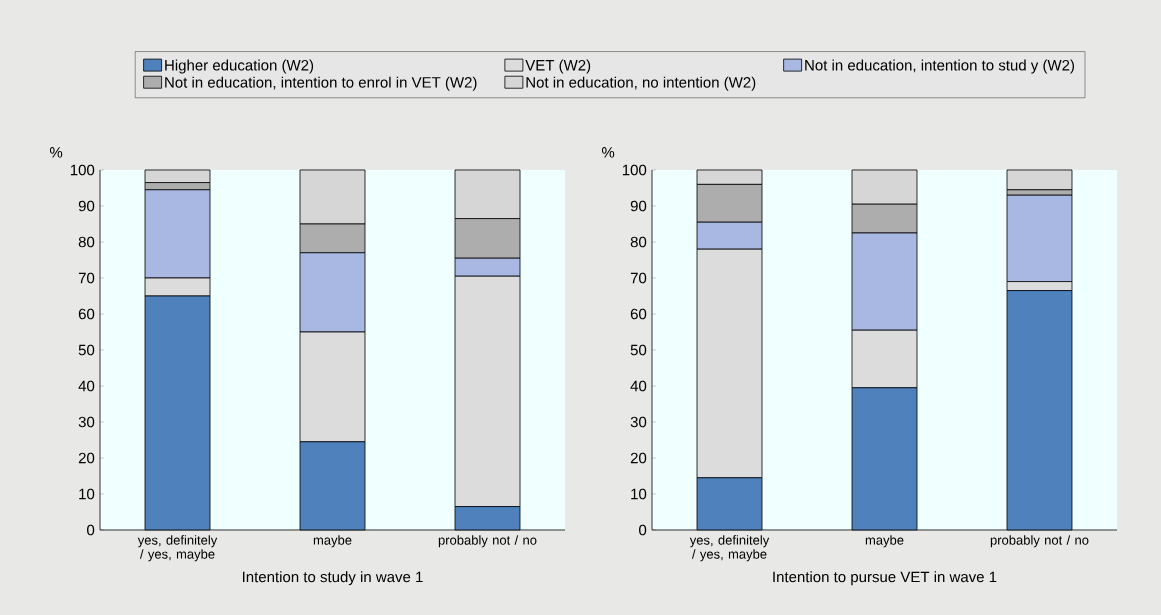 Image resolution: width=1161 pixels, height=615 pixels. What do you see at coordinates (641, 83) in the screenshot?
I see `legend-label: Not in education, no intention (W2)` at bounding box center [641, 83].